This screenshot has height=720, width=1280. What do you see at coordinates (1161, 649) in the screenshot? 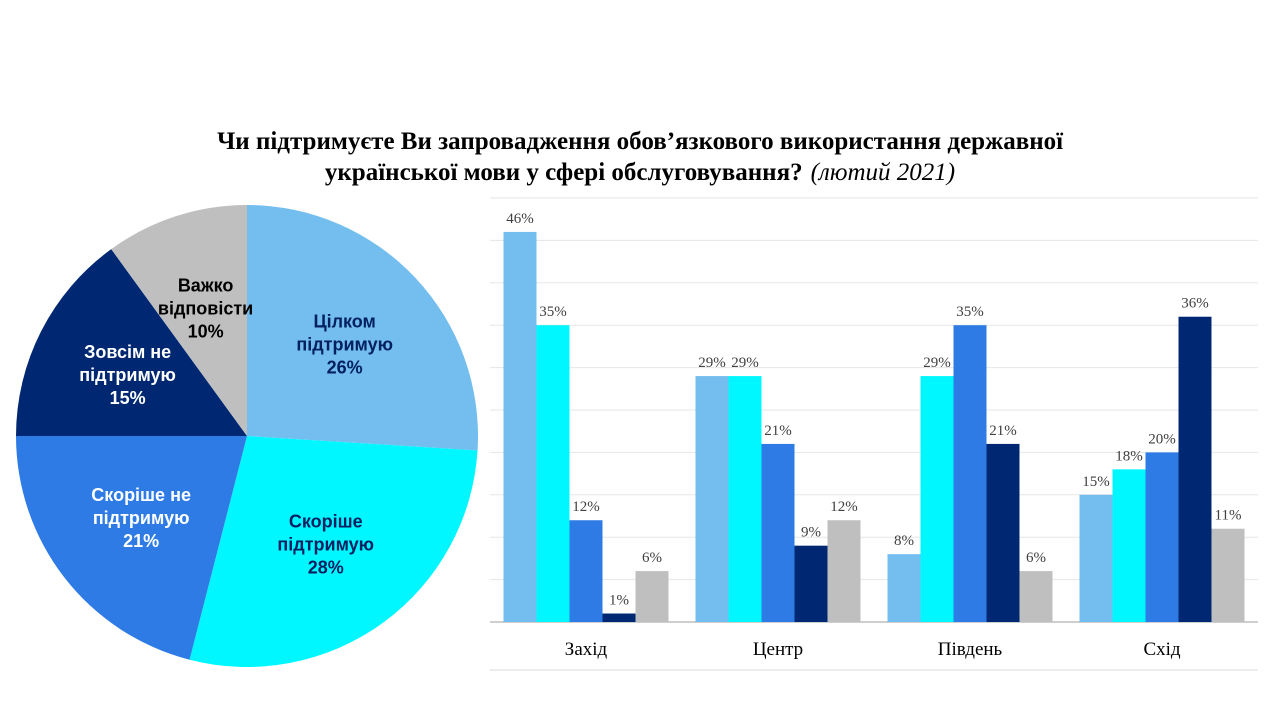
I see `category-label: Схід` at bounding box center [1161, 649].